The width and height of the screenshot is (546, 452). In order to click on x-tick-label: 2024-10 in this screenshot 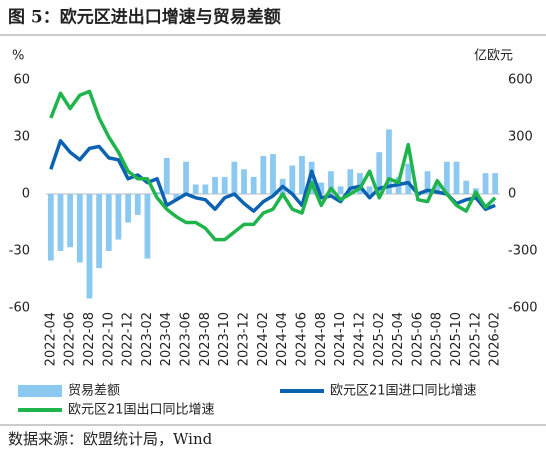, I will do `click(340, 339)`.